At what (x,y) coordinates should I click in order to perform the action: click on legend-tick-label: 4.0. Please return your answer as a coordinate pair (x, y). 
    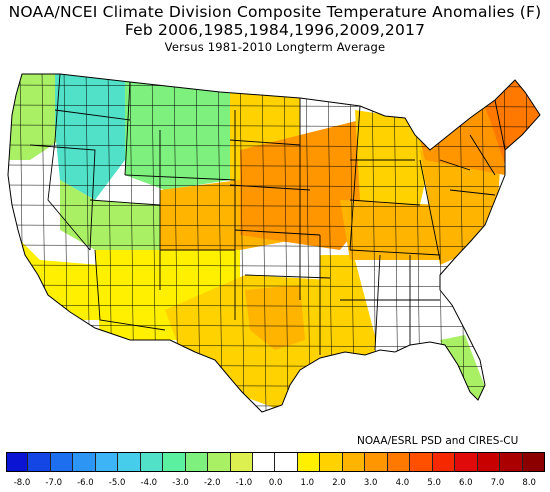
    Looking at the image, I should click on (402, 483).